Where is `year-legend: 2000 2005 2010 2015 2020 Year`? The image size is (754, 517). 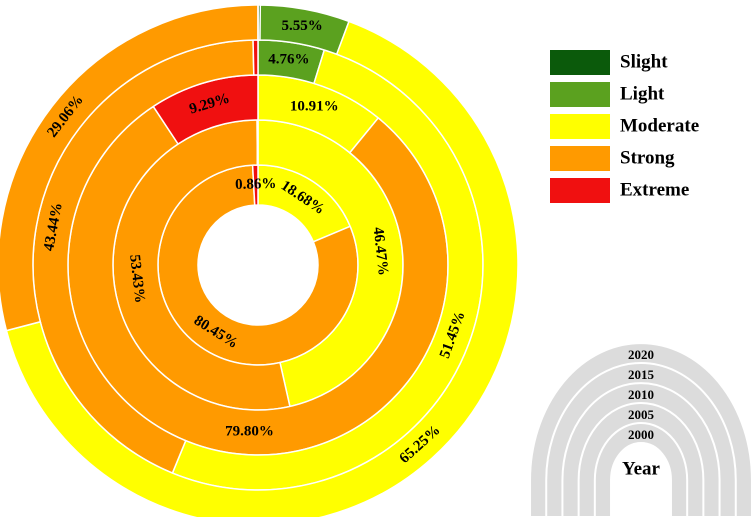
year-legend: 2000 2005 2010 2015 2020 Year is located at coordinates (641, 429).